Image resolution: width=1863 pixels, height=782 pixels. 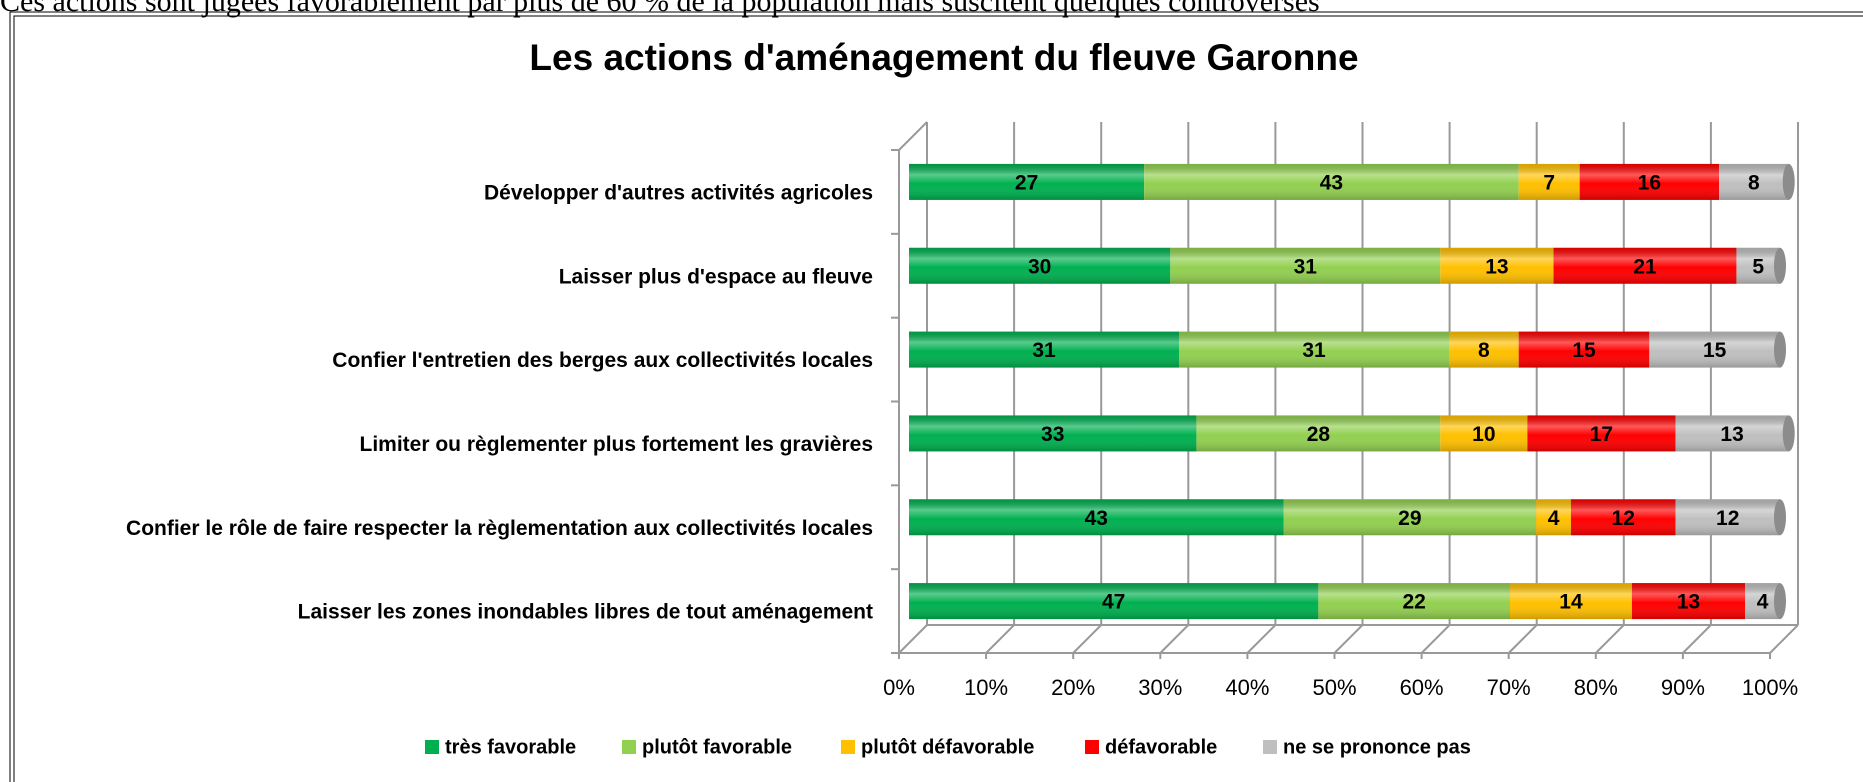 I want to click on value-label: 14, so click(x=1571, y=602).